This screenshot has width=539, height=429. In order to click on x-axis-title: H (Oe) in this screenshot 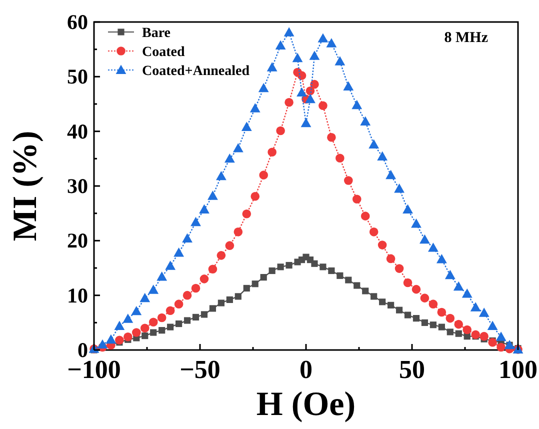, I will do `click(306, 404)`.